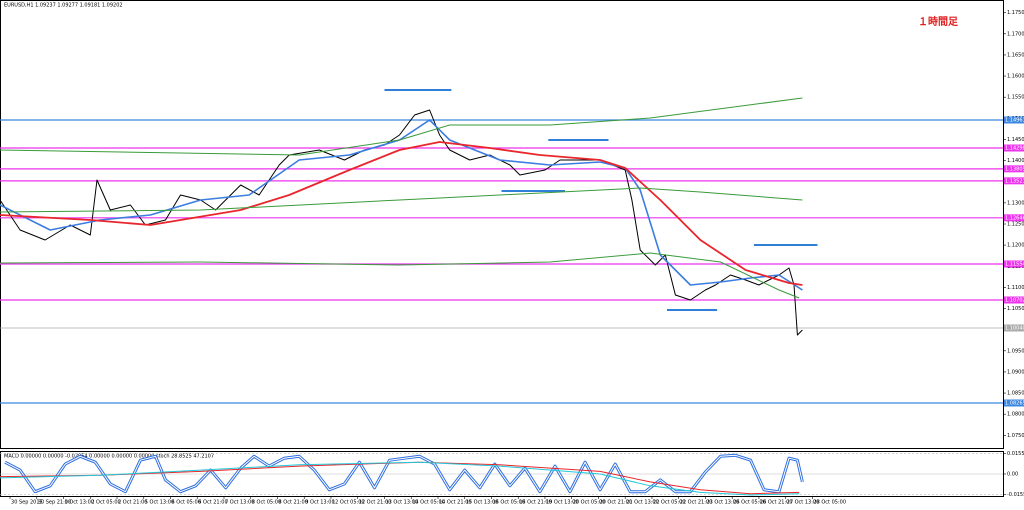 The height and width of the screenshot is (510, 1024). I want to click on y-tick-label: 1.08500, so click(1015, 394).